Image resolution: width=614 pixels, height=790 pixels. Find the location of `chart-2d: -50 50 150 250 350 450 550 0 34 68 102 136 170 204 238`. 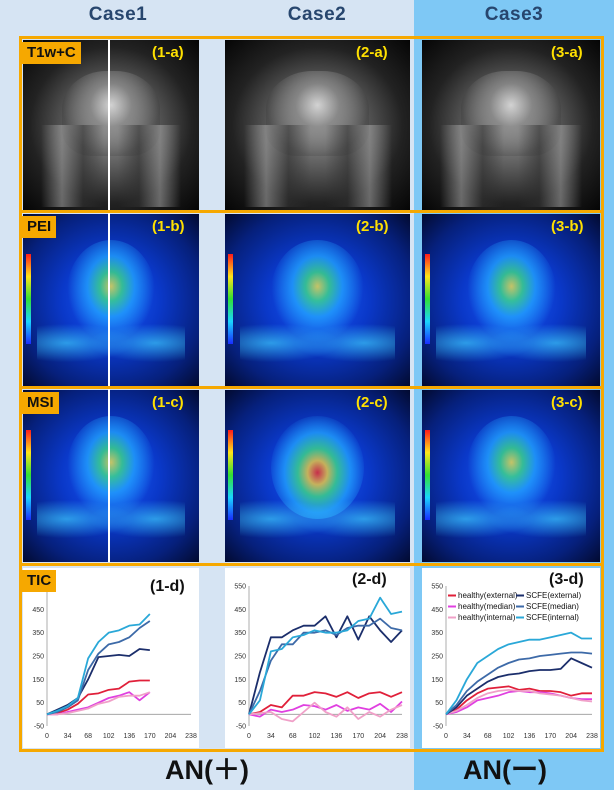

chart-2d: -50 50 150 250 350 450 550 0 34 68 102 136 170 204 238 is located at coordinates (317, 658).